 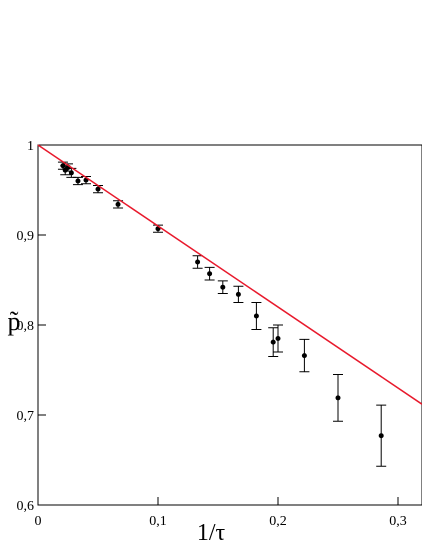 What do you see at coordinates (14, 321) in the screenshot?
I see `y-axis-label: p̃` at bounding box center [14, 321].